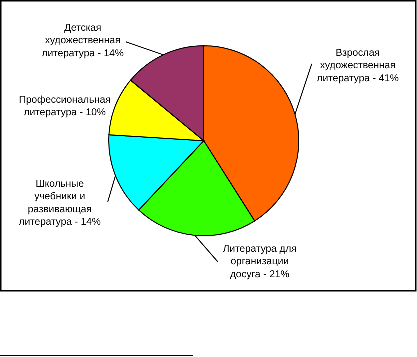 Image resolution: width=417 pixels, height=357 pixels. I want to click on slice-label: Профессиональная литература - 10%, so click(65, 107).